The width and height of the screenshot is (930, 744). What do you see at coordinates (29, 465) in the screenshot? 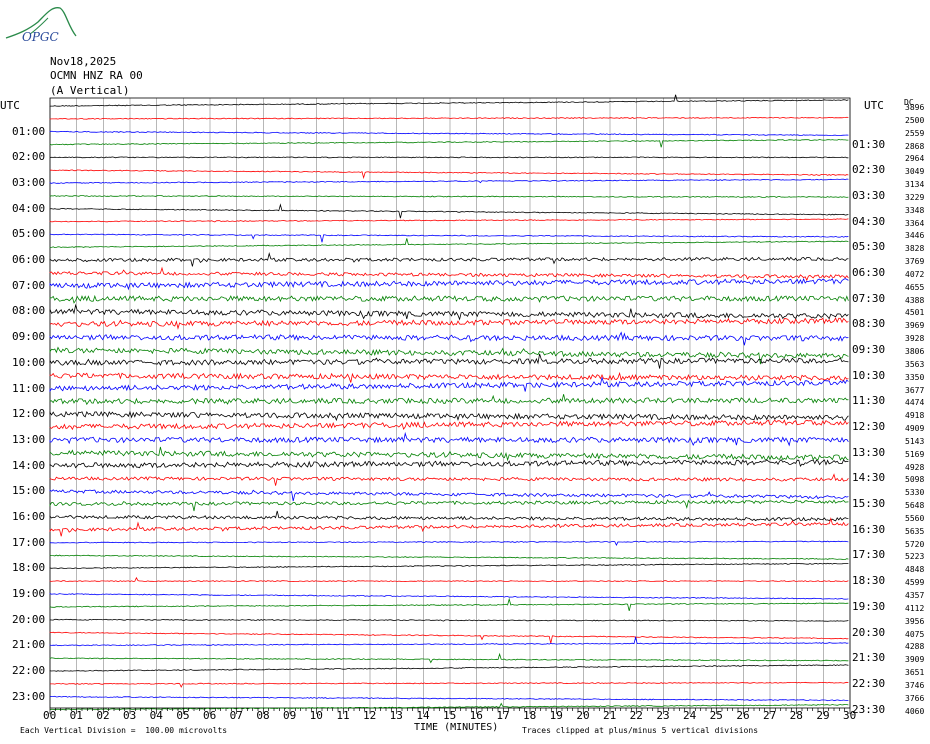
I see `hour-label-left: 14:00` at bounding box center [29, 465].